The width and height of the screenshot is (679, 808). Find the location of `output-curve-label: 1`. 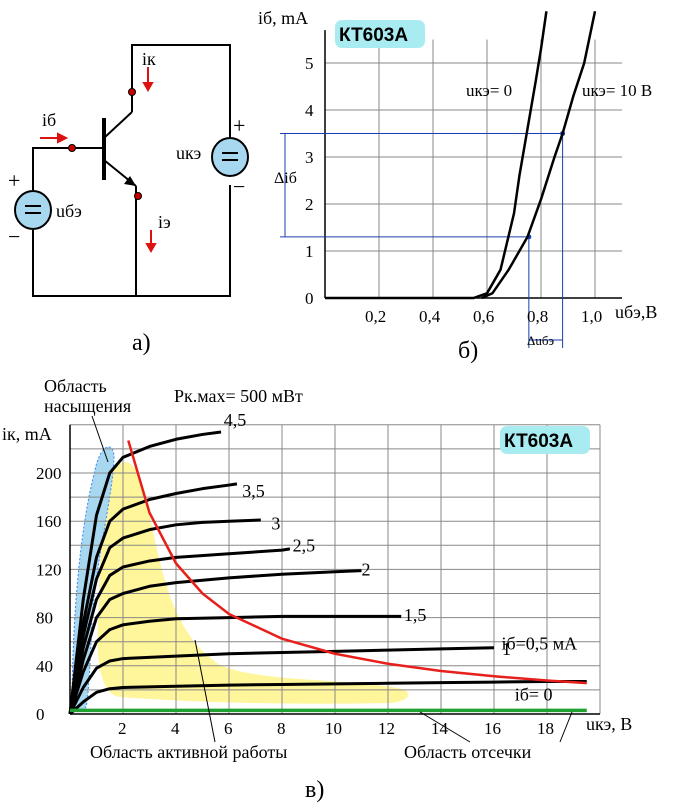

output-curve-label: 1 is located at coordinates (506, 649).